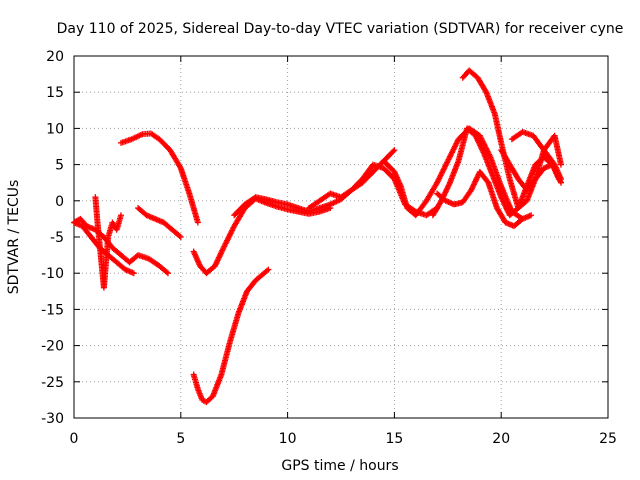 The height and width of the screenshot is (480, 640). I want to click on y-tick-label: -25, so click(52, 383).